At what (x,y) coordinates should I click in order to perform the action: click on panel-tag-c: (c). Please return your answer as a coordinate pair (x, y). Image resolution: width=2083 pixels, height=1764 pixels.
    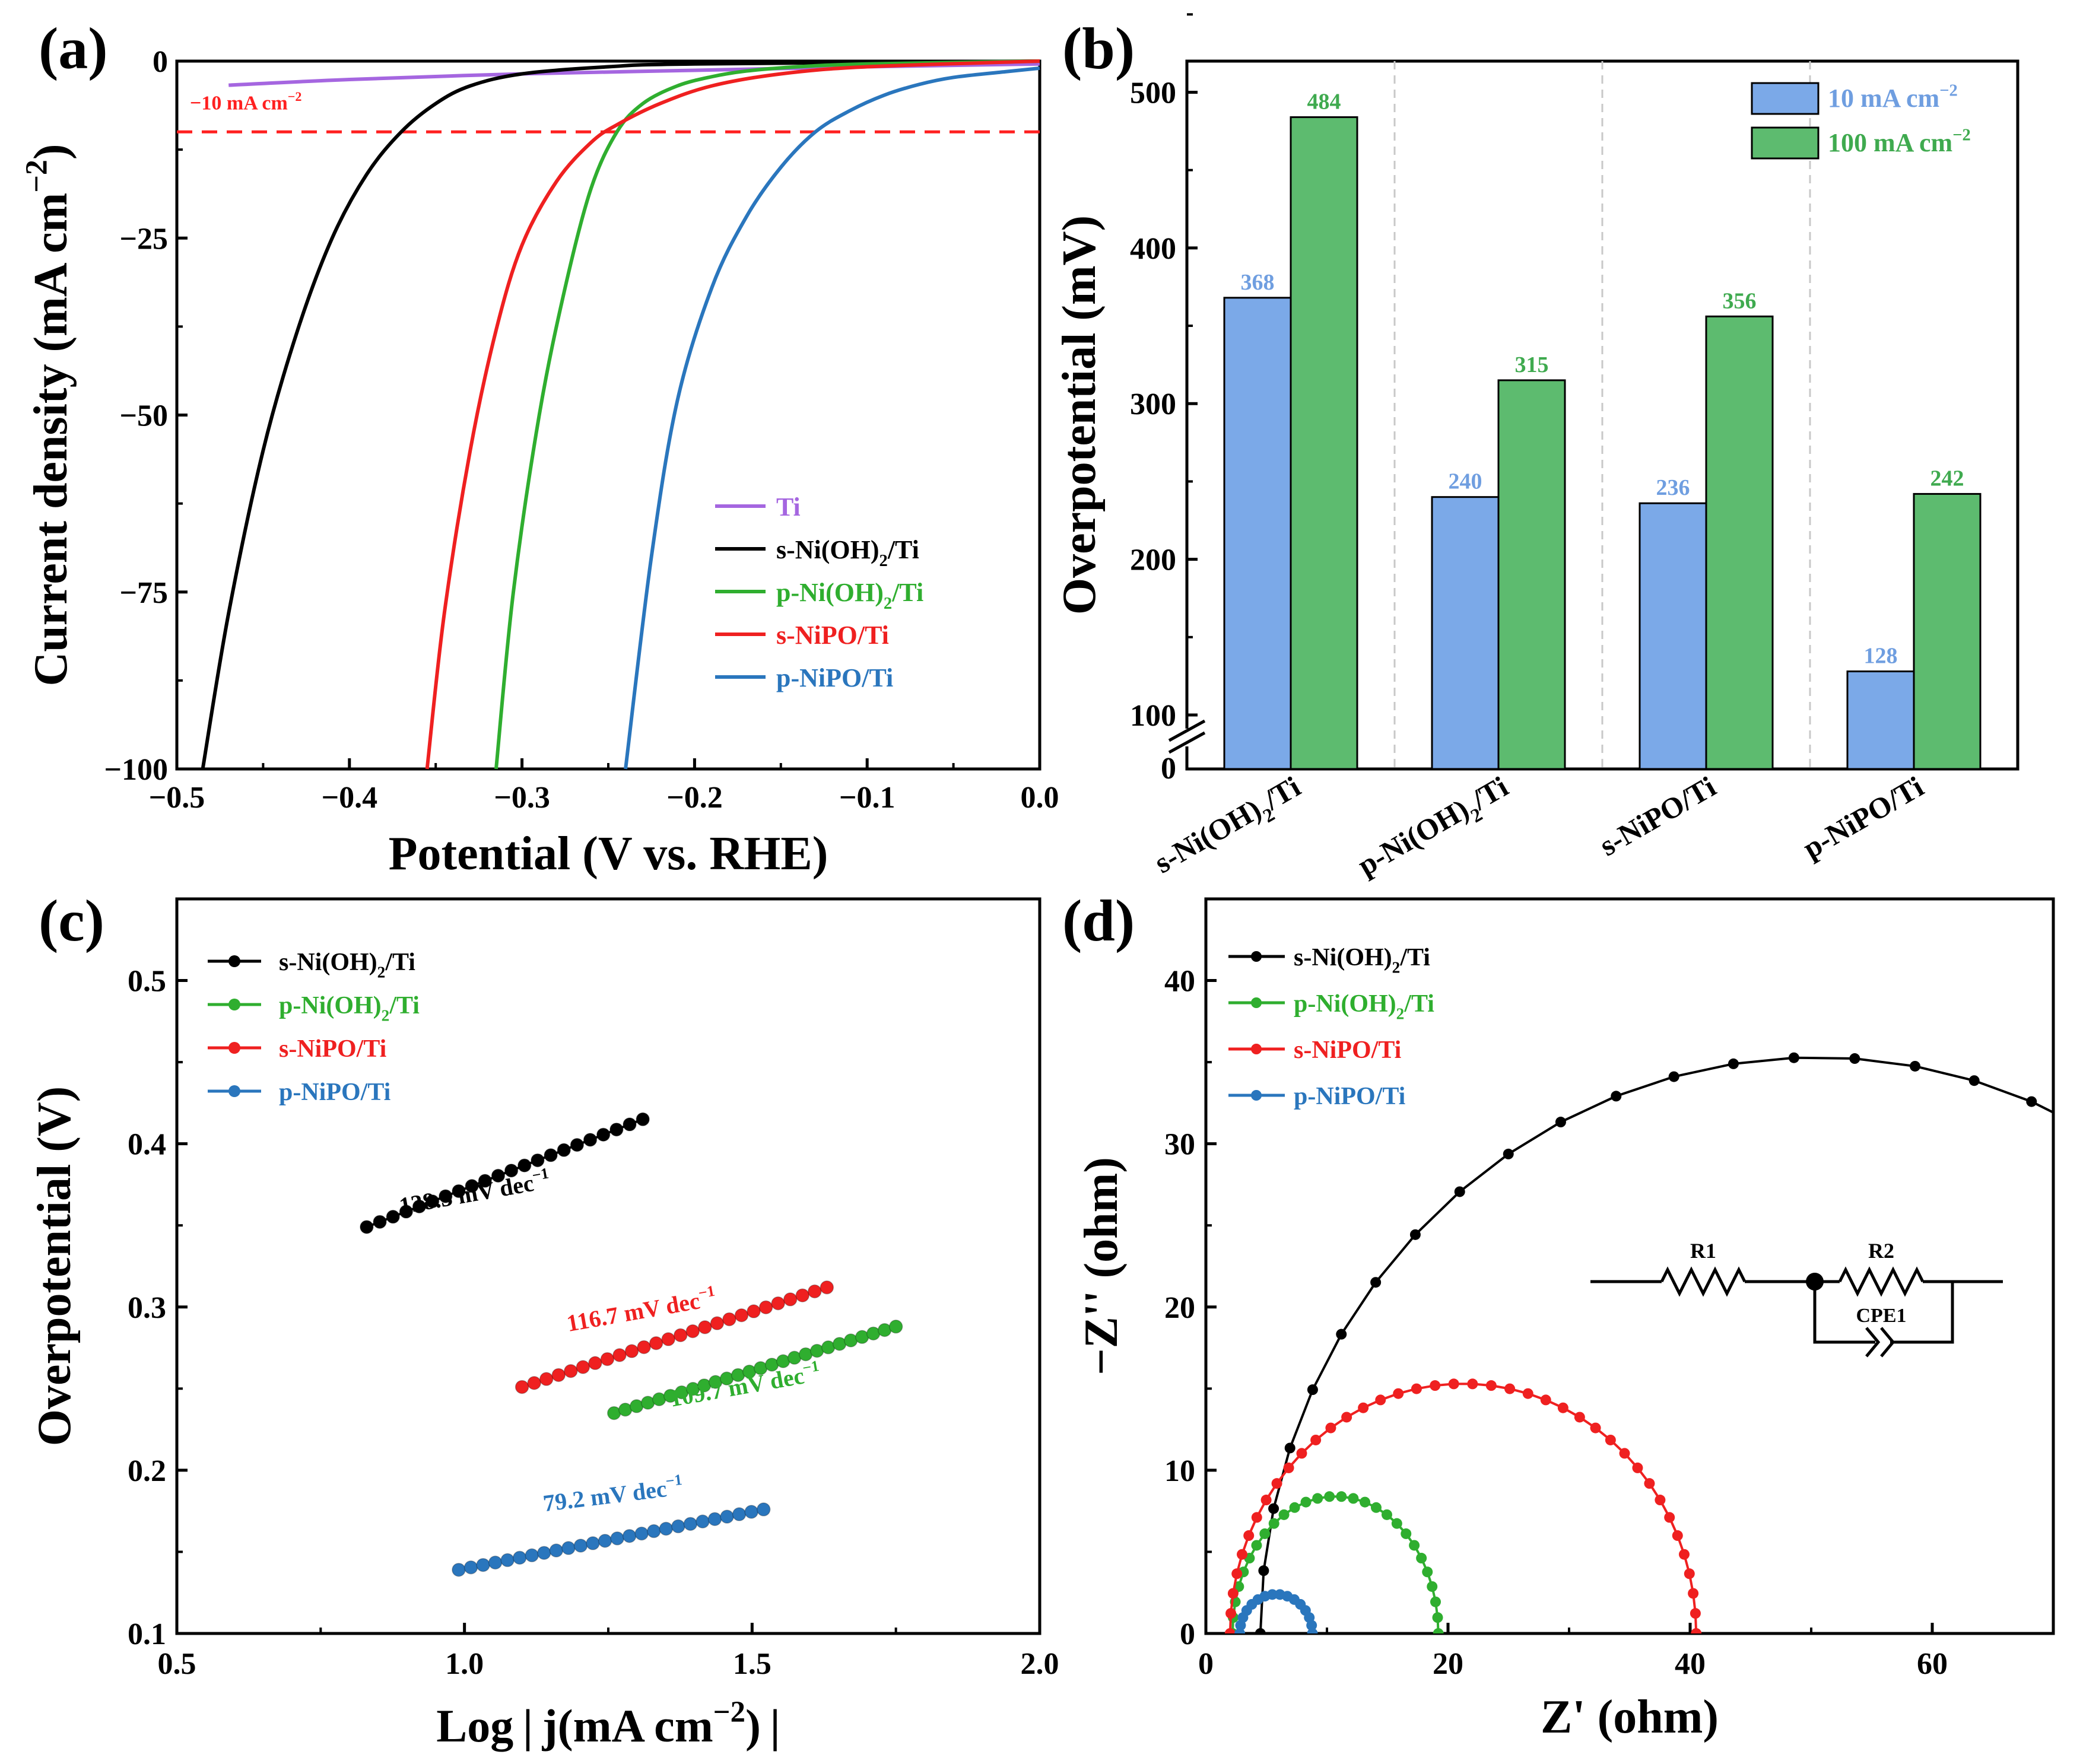
    Looking at the image, I should click on (71, 921).